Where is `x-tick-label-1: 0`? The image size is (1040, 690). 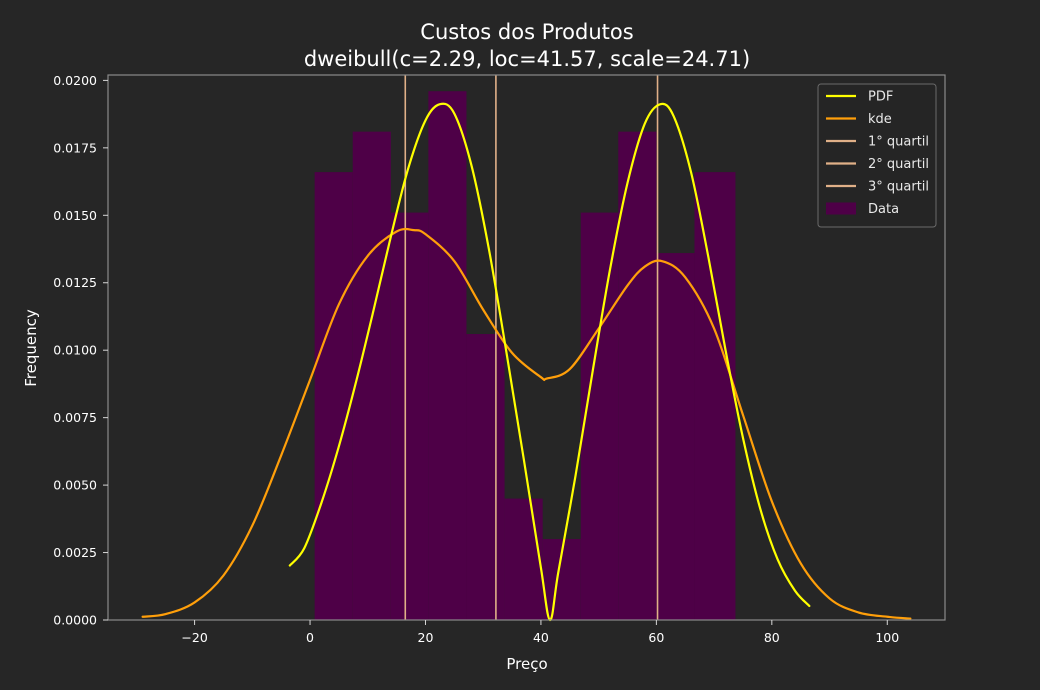 x-tick-label-1: 0 is located at coordinates (310, 637).